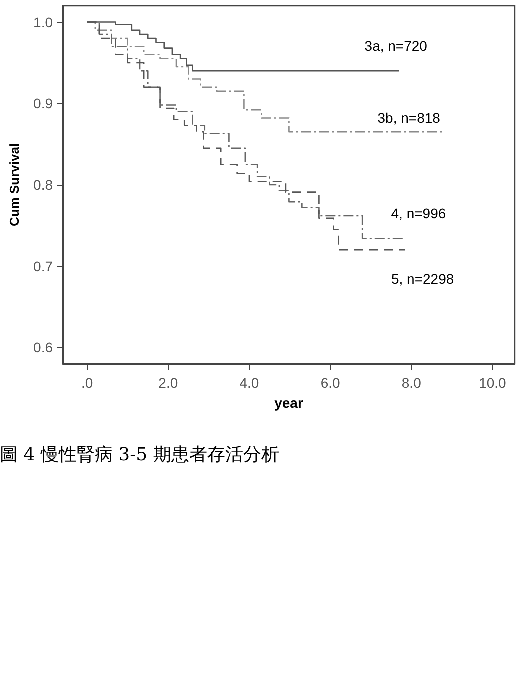  I want to click on x-tick-label: .0, so click(87, 383).